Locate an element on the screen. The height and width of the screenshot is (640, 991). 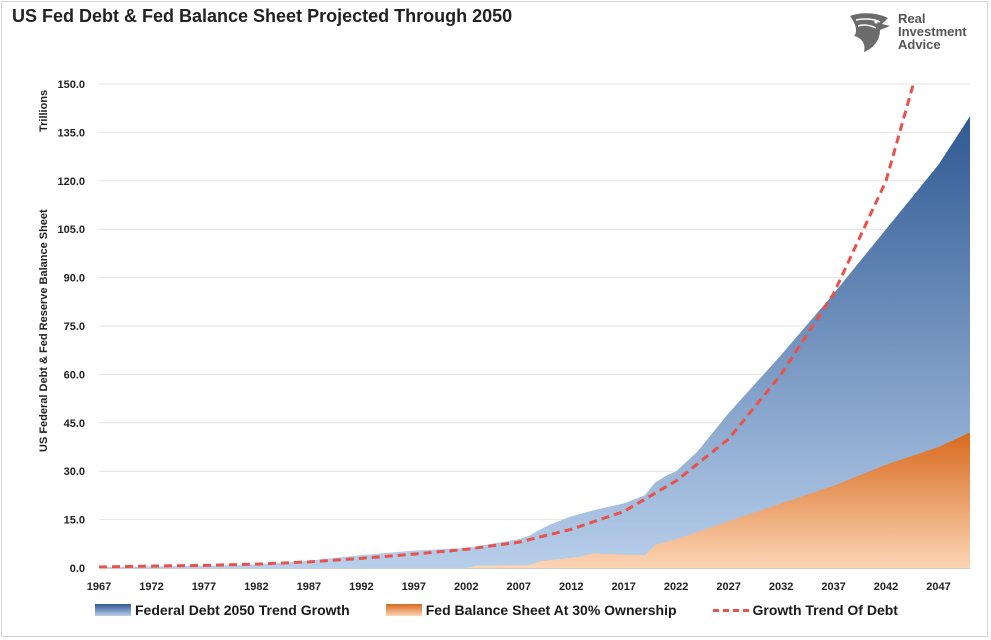
legend-label-fed: Fed Balance Sheet At 30% Ownership is located at coordinates (551, 610).